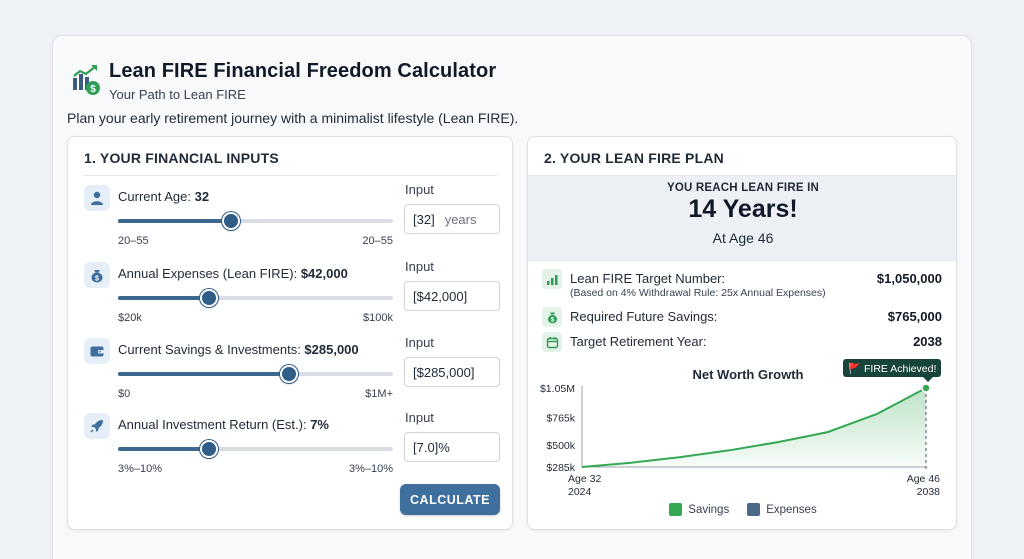 The width and height of the screenshot is (1024, 559). Describe the element at coordinates (208, 298) in the screenshot. I see `expenses-slider-handle` at that location.